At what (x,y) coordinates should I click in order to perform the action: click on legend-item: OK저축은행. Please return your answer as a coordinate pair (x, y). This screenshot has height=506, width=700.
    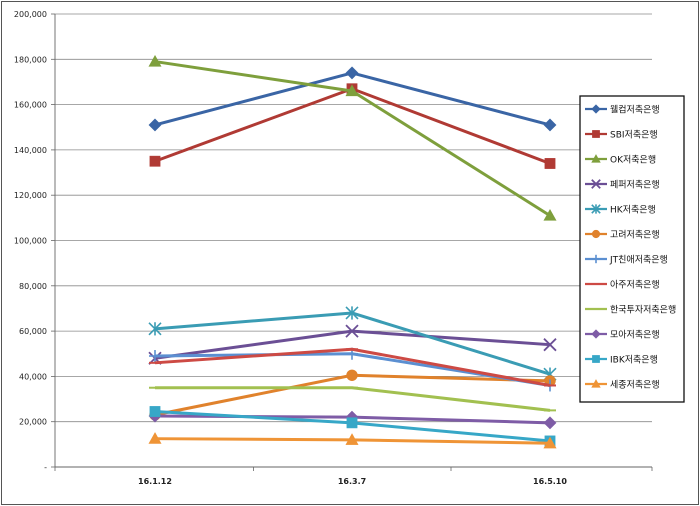
    Looking at the image, I should click on (620, 160).